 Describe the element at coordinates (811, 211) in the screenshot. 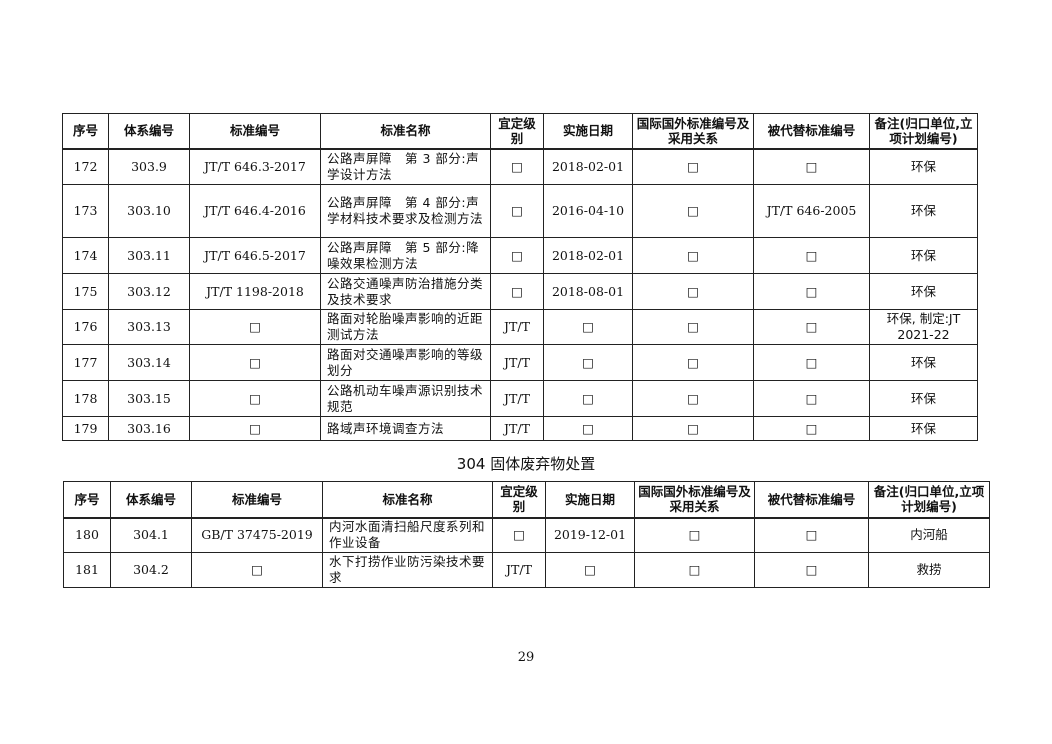

I see `cell-replaced-code: JT/T 646-2005` at that location.